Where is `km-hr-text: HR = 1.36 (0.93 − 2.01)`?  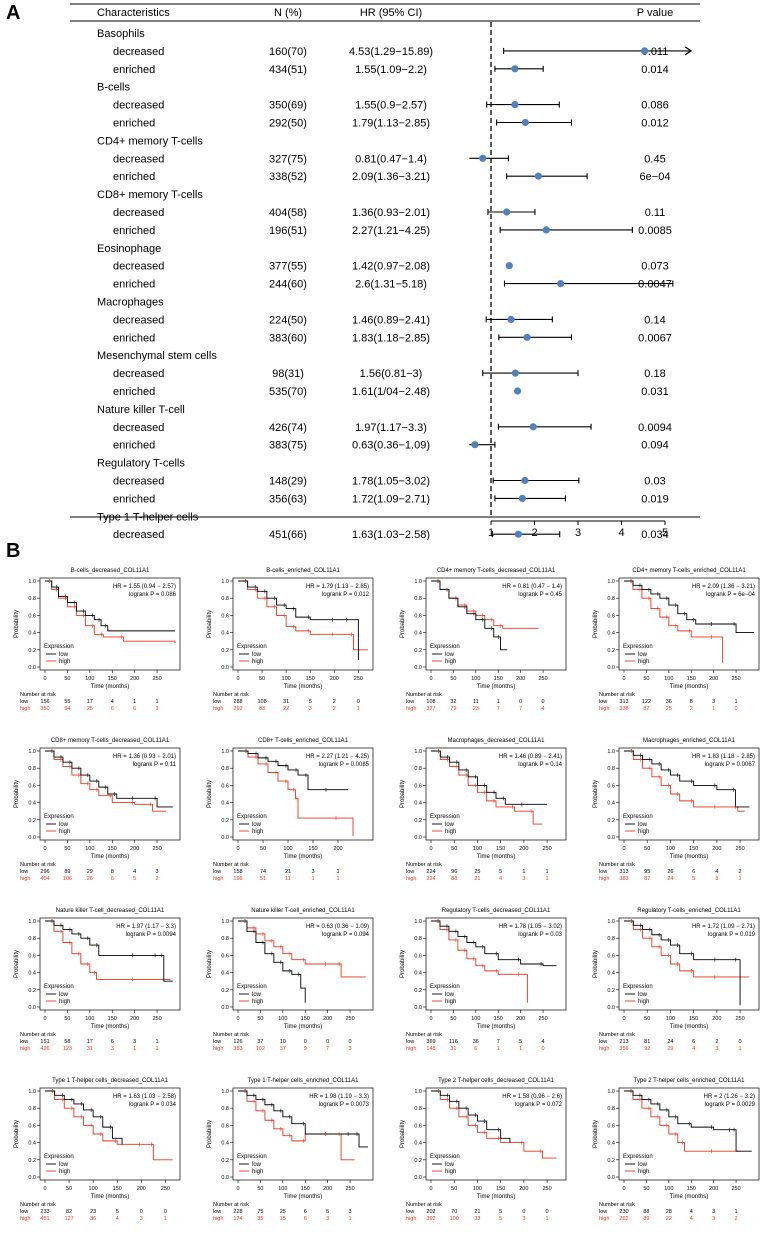 km-hr-text: HR = 1.36 (0.93 − 2.01) is located at coordinates (144, 757).